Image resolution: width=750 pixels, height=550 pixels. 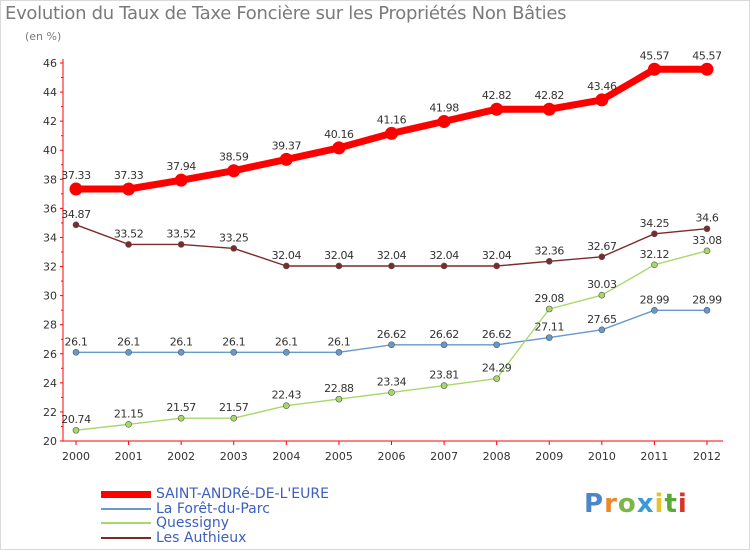 I want to click on data-label: 30.03, so click(x=602, y=284).